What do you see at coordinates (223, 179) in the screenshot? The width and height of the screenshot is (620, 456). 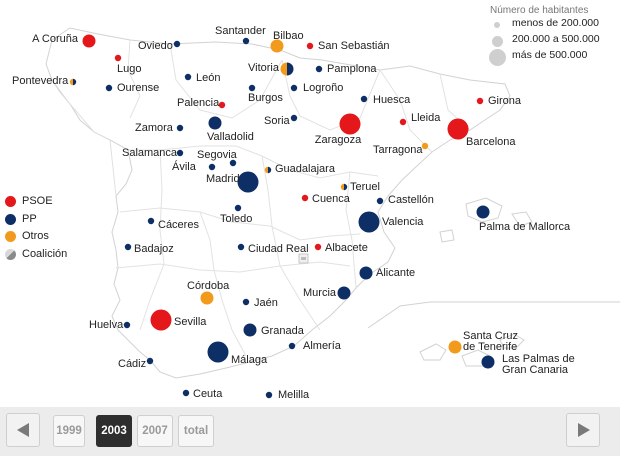 I see `city-label-madrid: Madrid` at bounding box center [223, 179].